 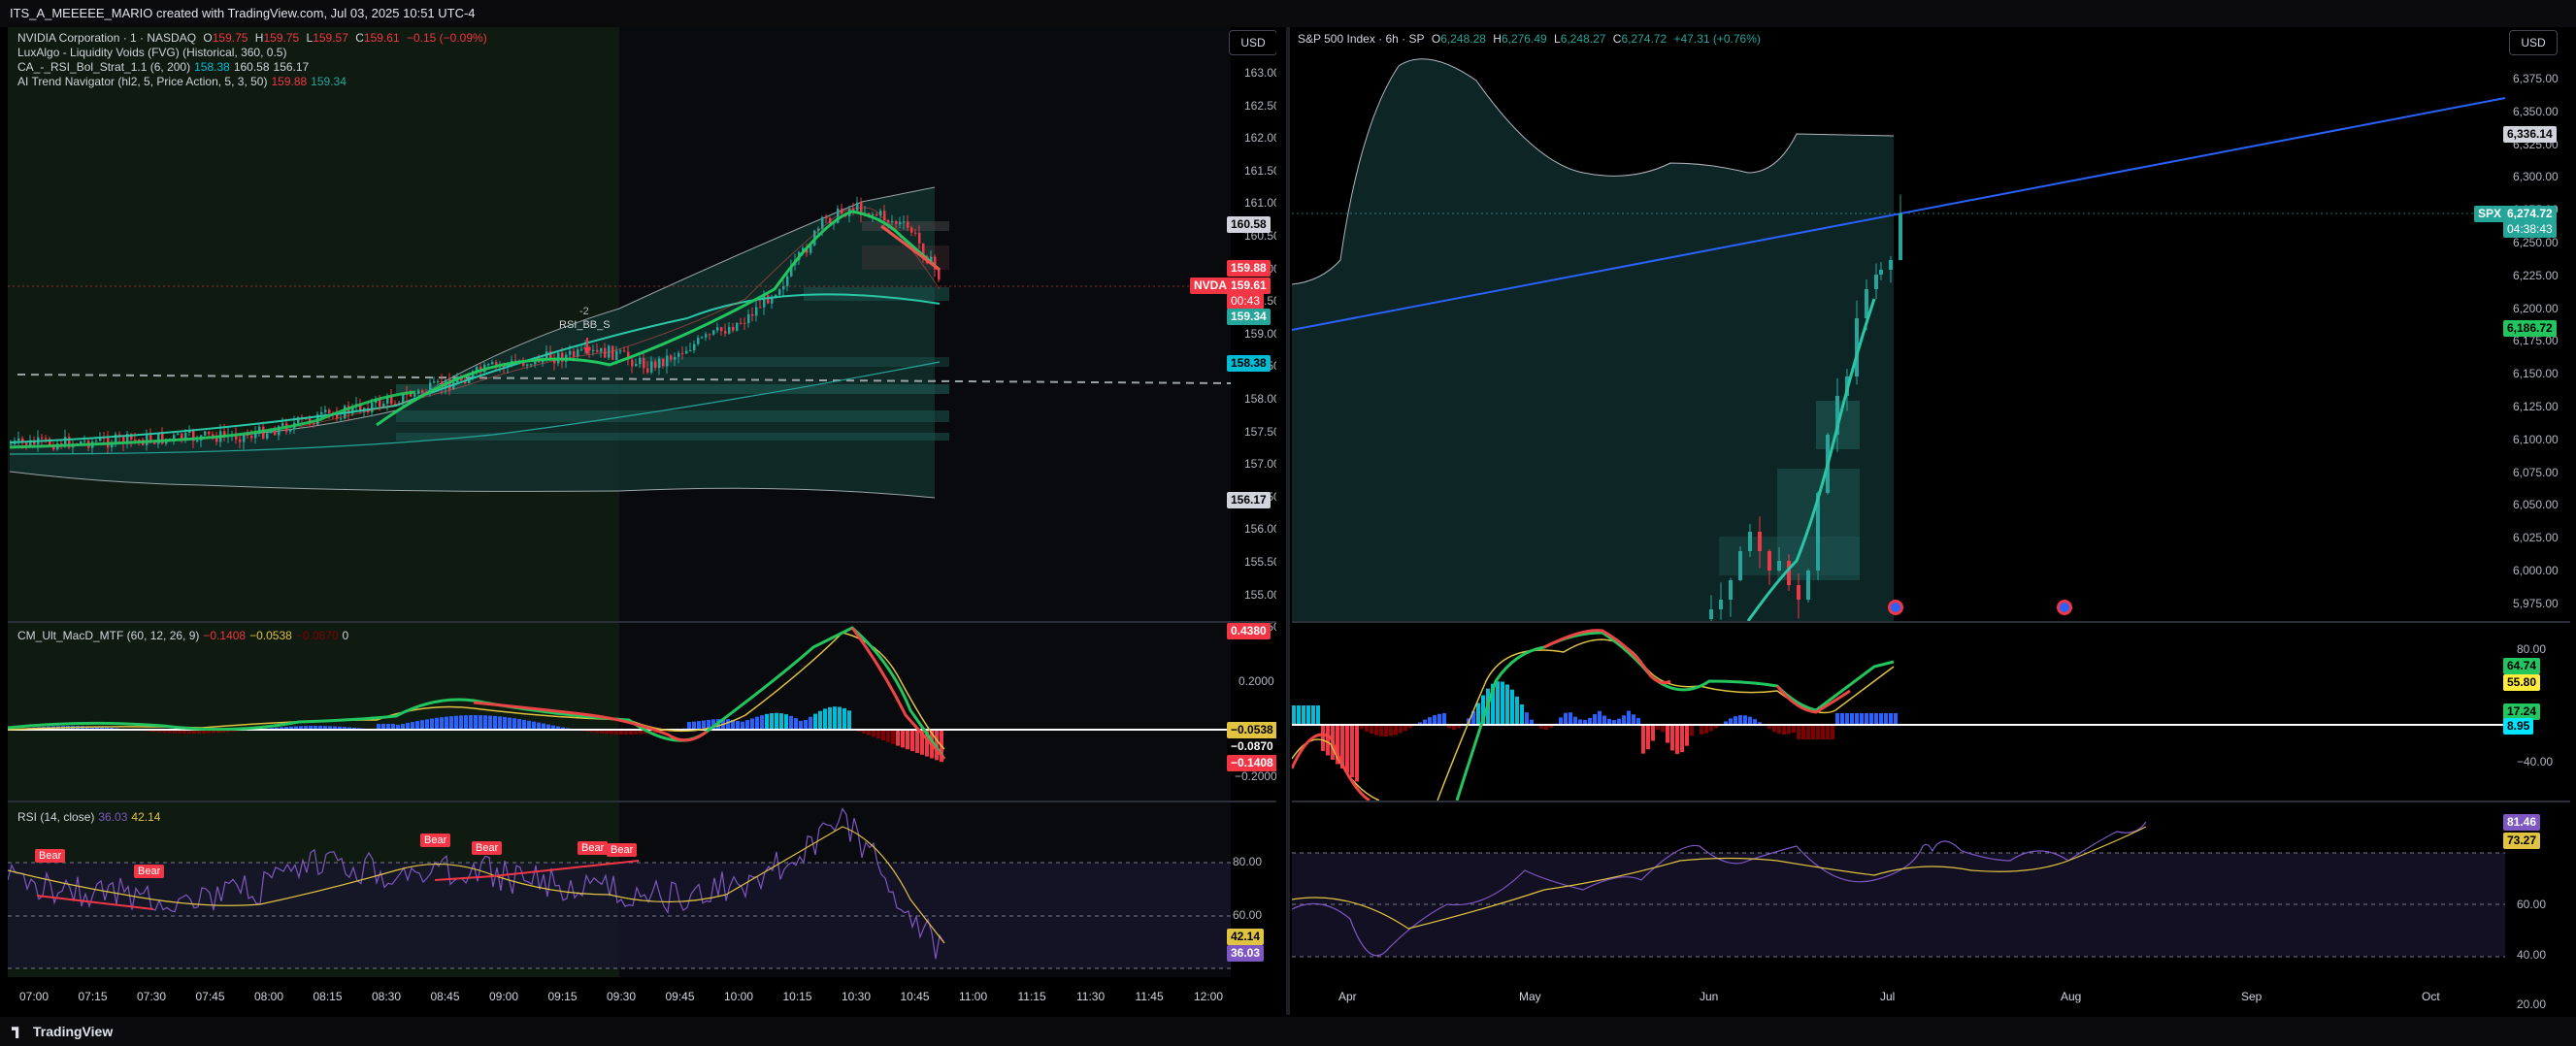 What do you see at coordinates (619, 712) in the screenshot?
I see `left-macd-pane` at bounding box center [619, 712].